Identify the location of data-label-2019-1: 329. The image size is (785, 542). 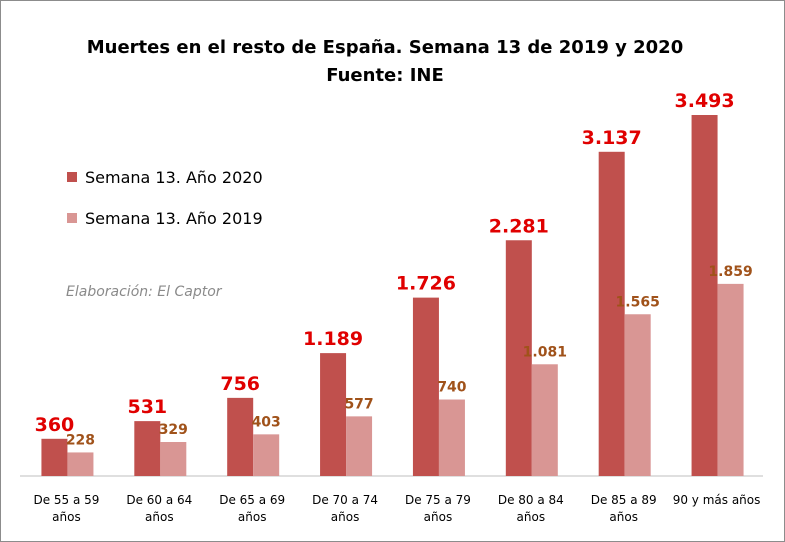
(173, 430).